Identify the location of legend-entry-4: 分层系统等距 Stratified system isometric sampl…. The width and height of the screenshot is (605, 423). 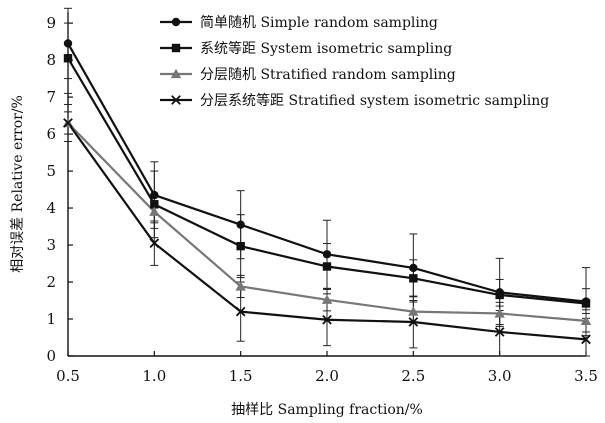
(354, 100).